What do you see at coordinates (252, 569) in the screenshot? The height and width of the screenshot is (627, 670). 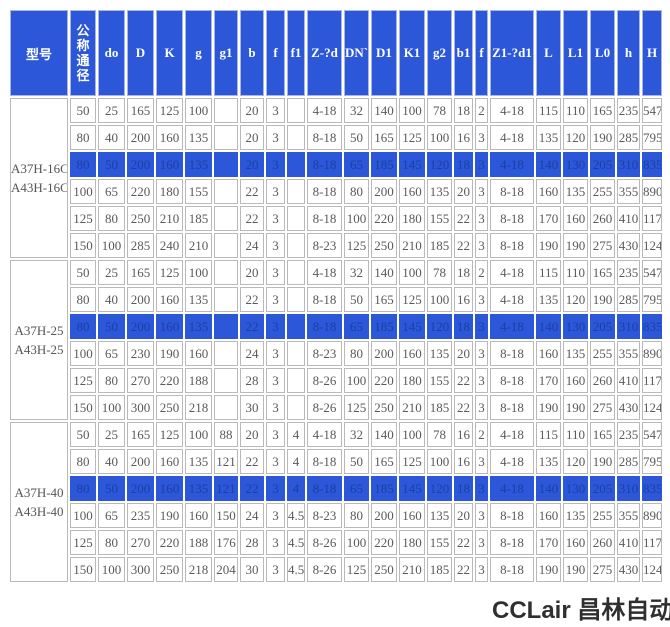 I see `table-cell: 30` at bounding box center [252, 569].